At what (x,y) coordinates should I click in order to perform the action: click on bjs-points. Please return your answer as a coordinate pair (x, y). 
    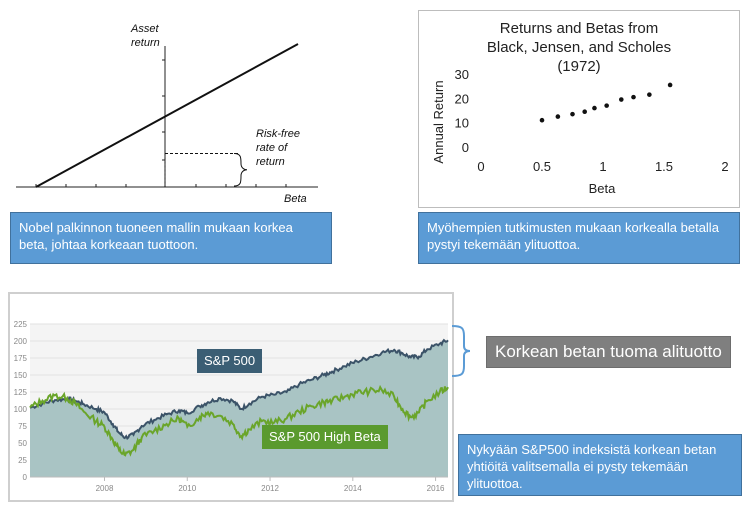
    Looking at the image, I should click on (606, 102).